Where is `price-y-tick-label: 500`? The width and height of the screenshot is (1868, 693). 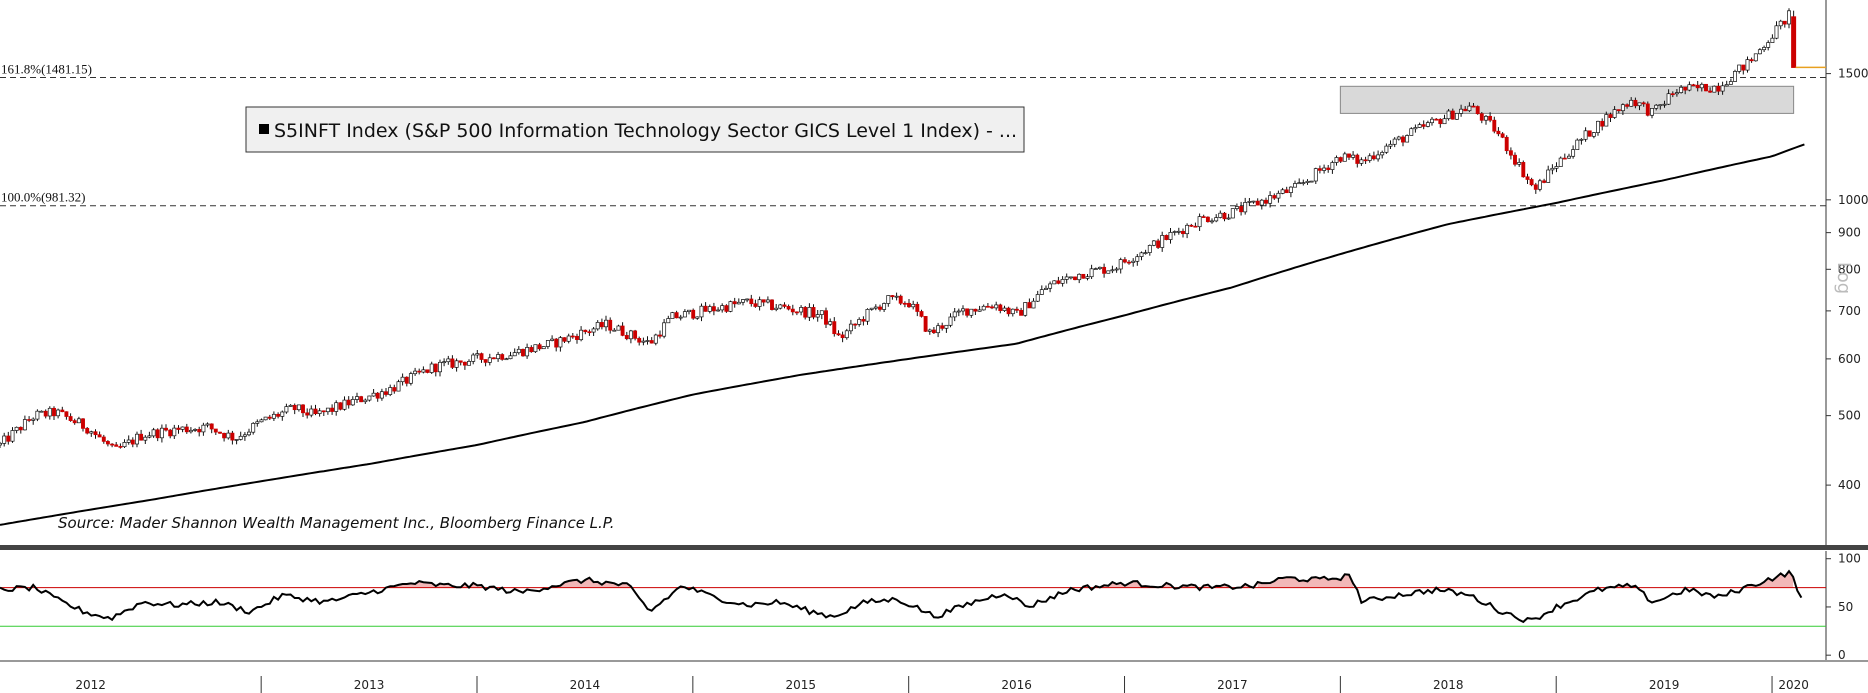 price-y-tick-label: 500 is located at coordinates (1849, 416).